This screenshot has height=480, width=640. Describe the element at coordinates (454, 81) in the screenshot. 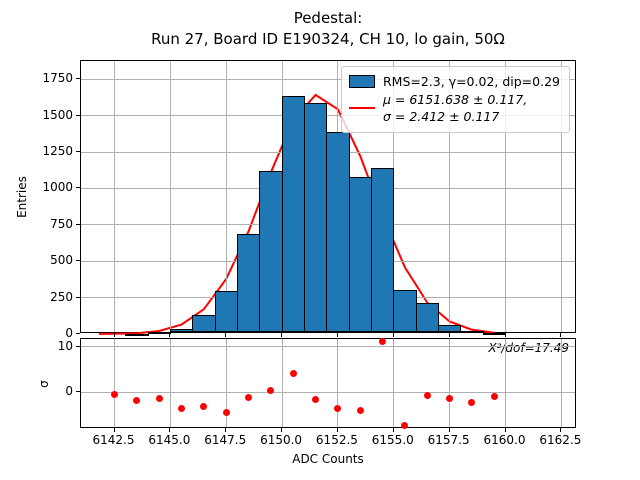

I see `legend-entry-histogram: RMS=2.3, γ=0.02, dip=0.29` at that location.